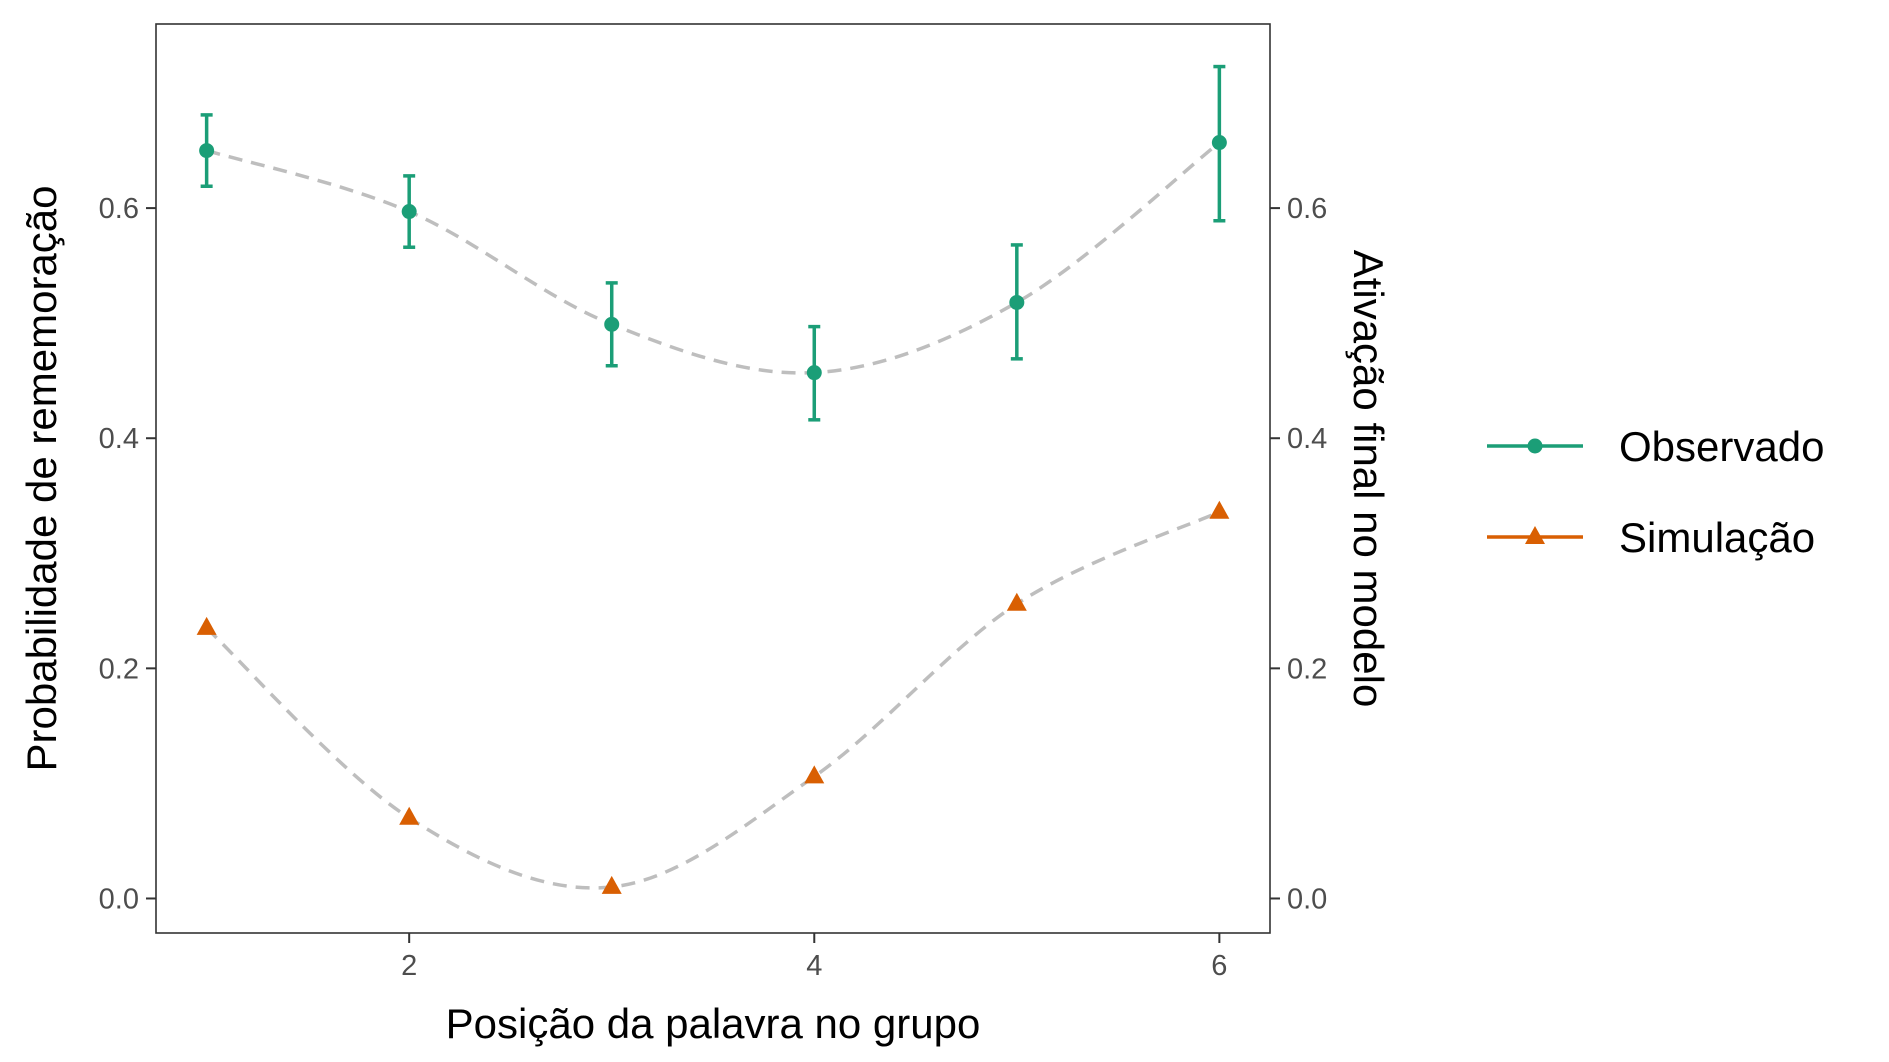  Describe the element at coordinates (1535, 535) in the screenshot. I see `legend-key-triangle` at that location.